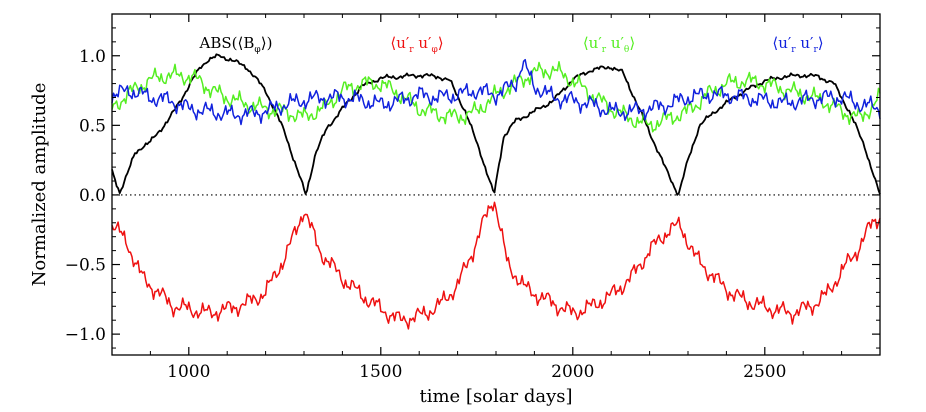 This screenshot has width=926, height=412. I want to click on y-tick-label: 0.0, so click(92, 196).